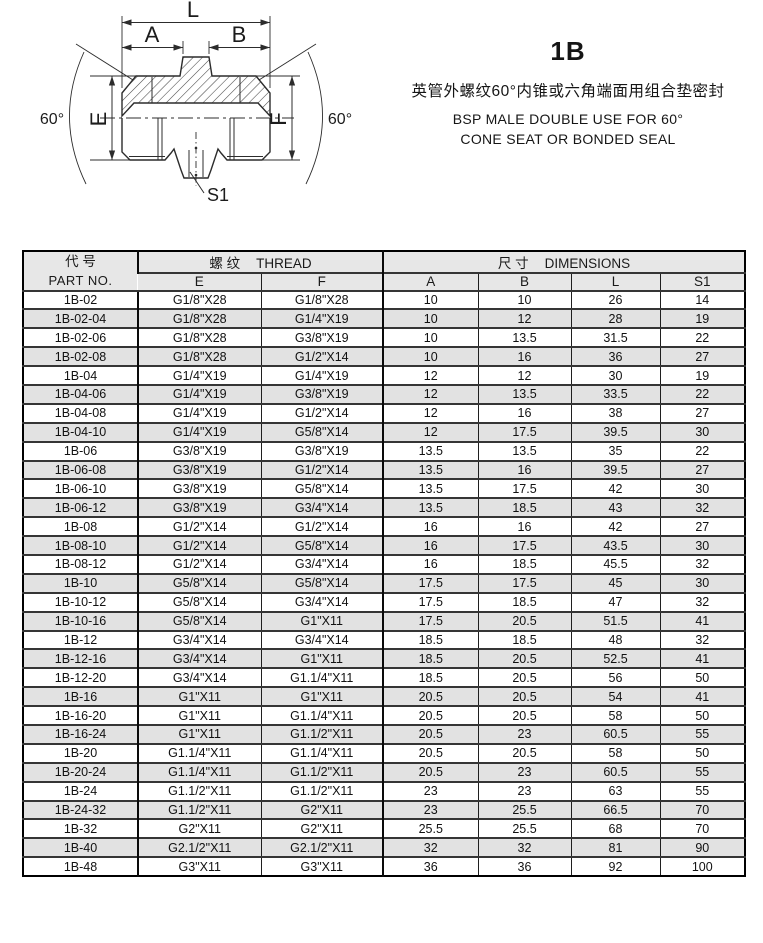 Image resolution: width=763 pixels, height=943 pixels. Describe the element at coordinates (193, 11) in the screenshot. I see `dim-label-L: L` at that location.